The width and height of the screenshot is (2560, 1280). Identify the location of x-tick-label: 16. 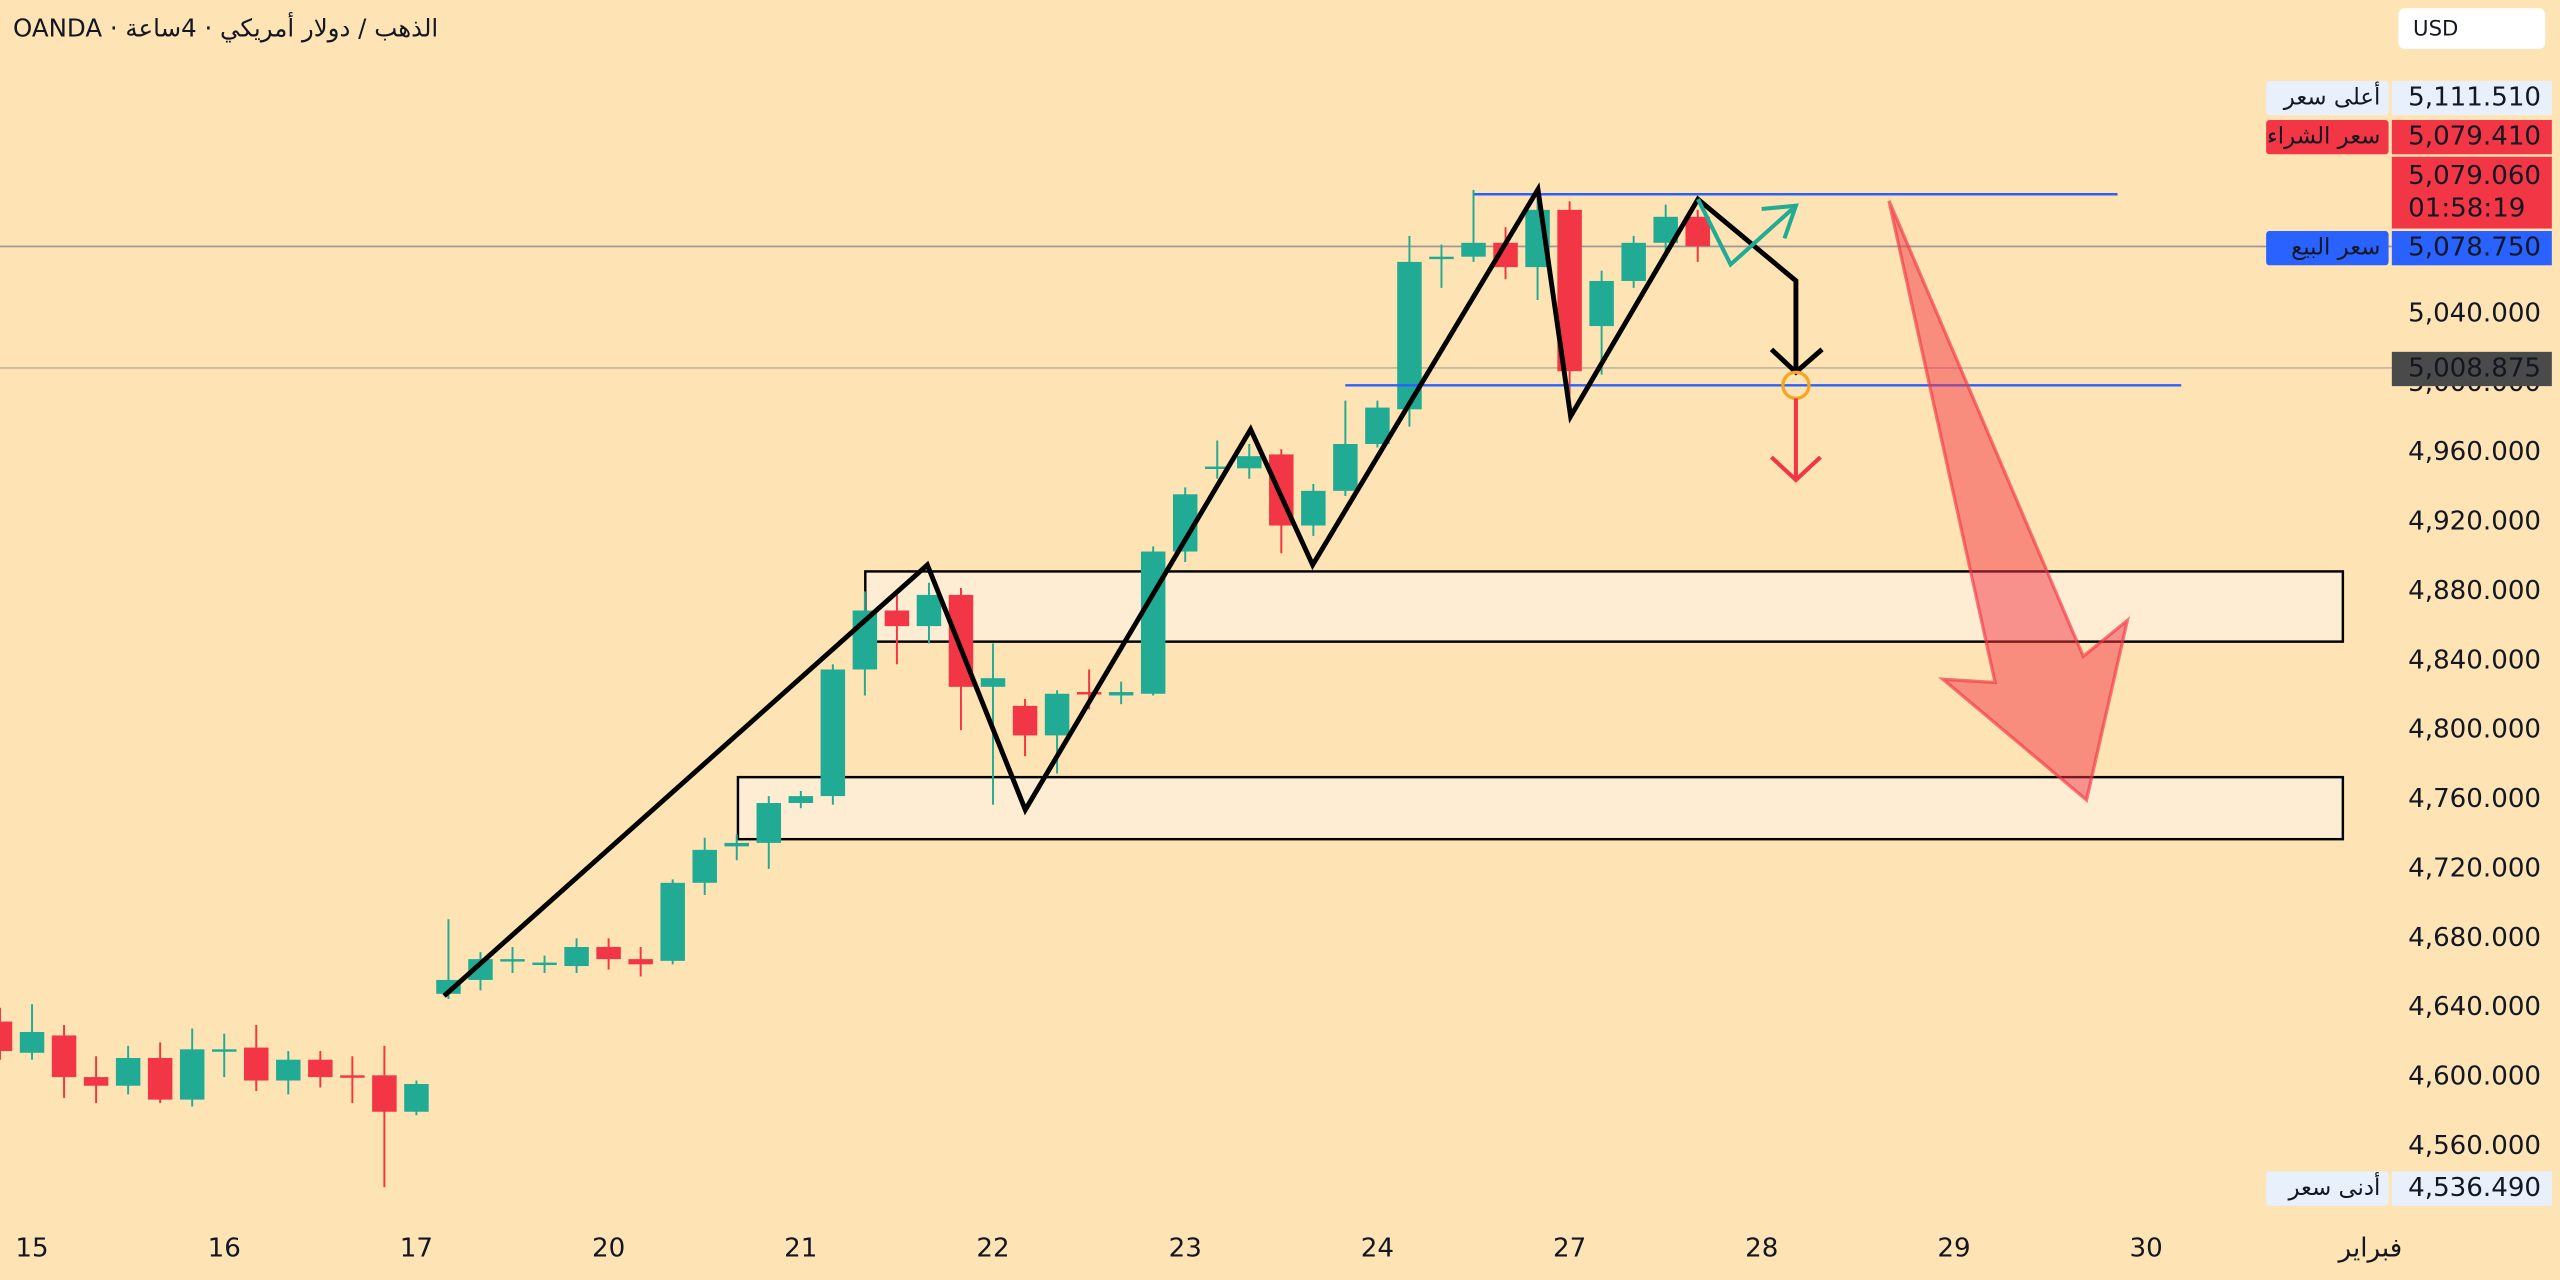
(224, 1248).